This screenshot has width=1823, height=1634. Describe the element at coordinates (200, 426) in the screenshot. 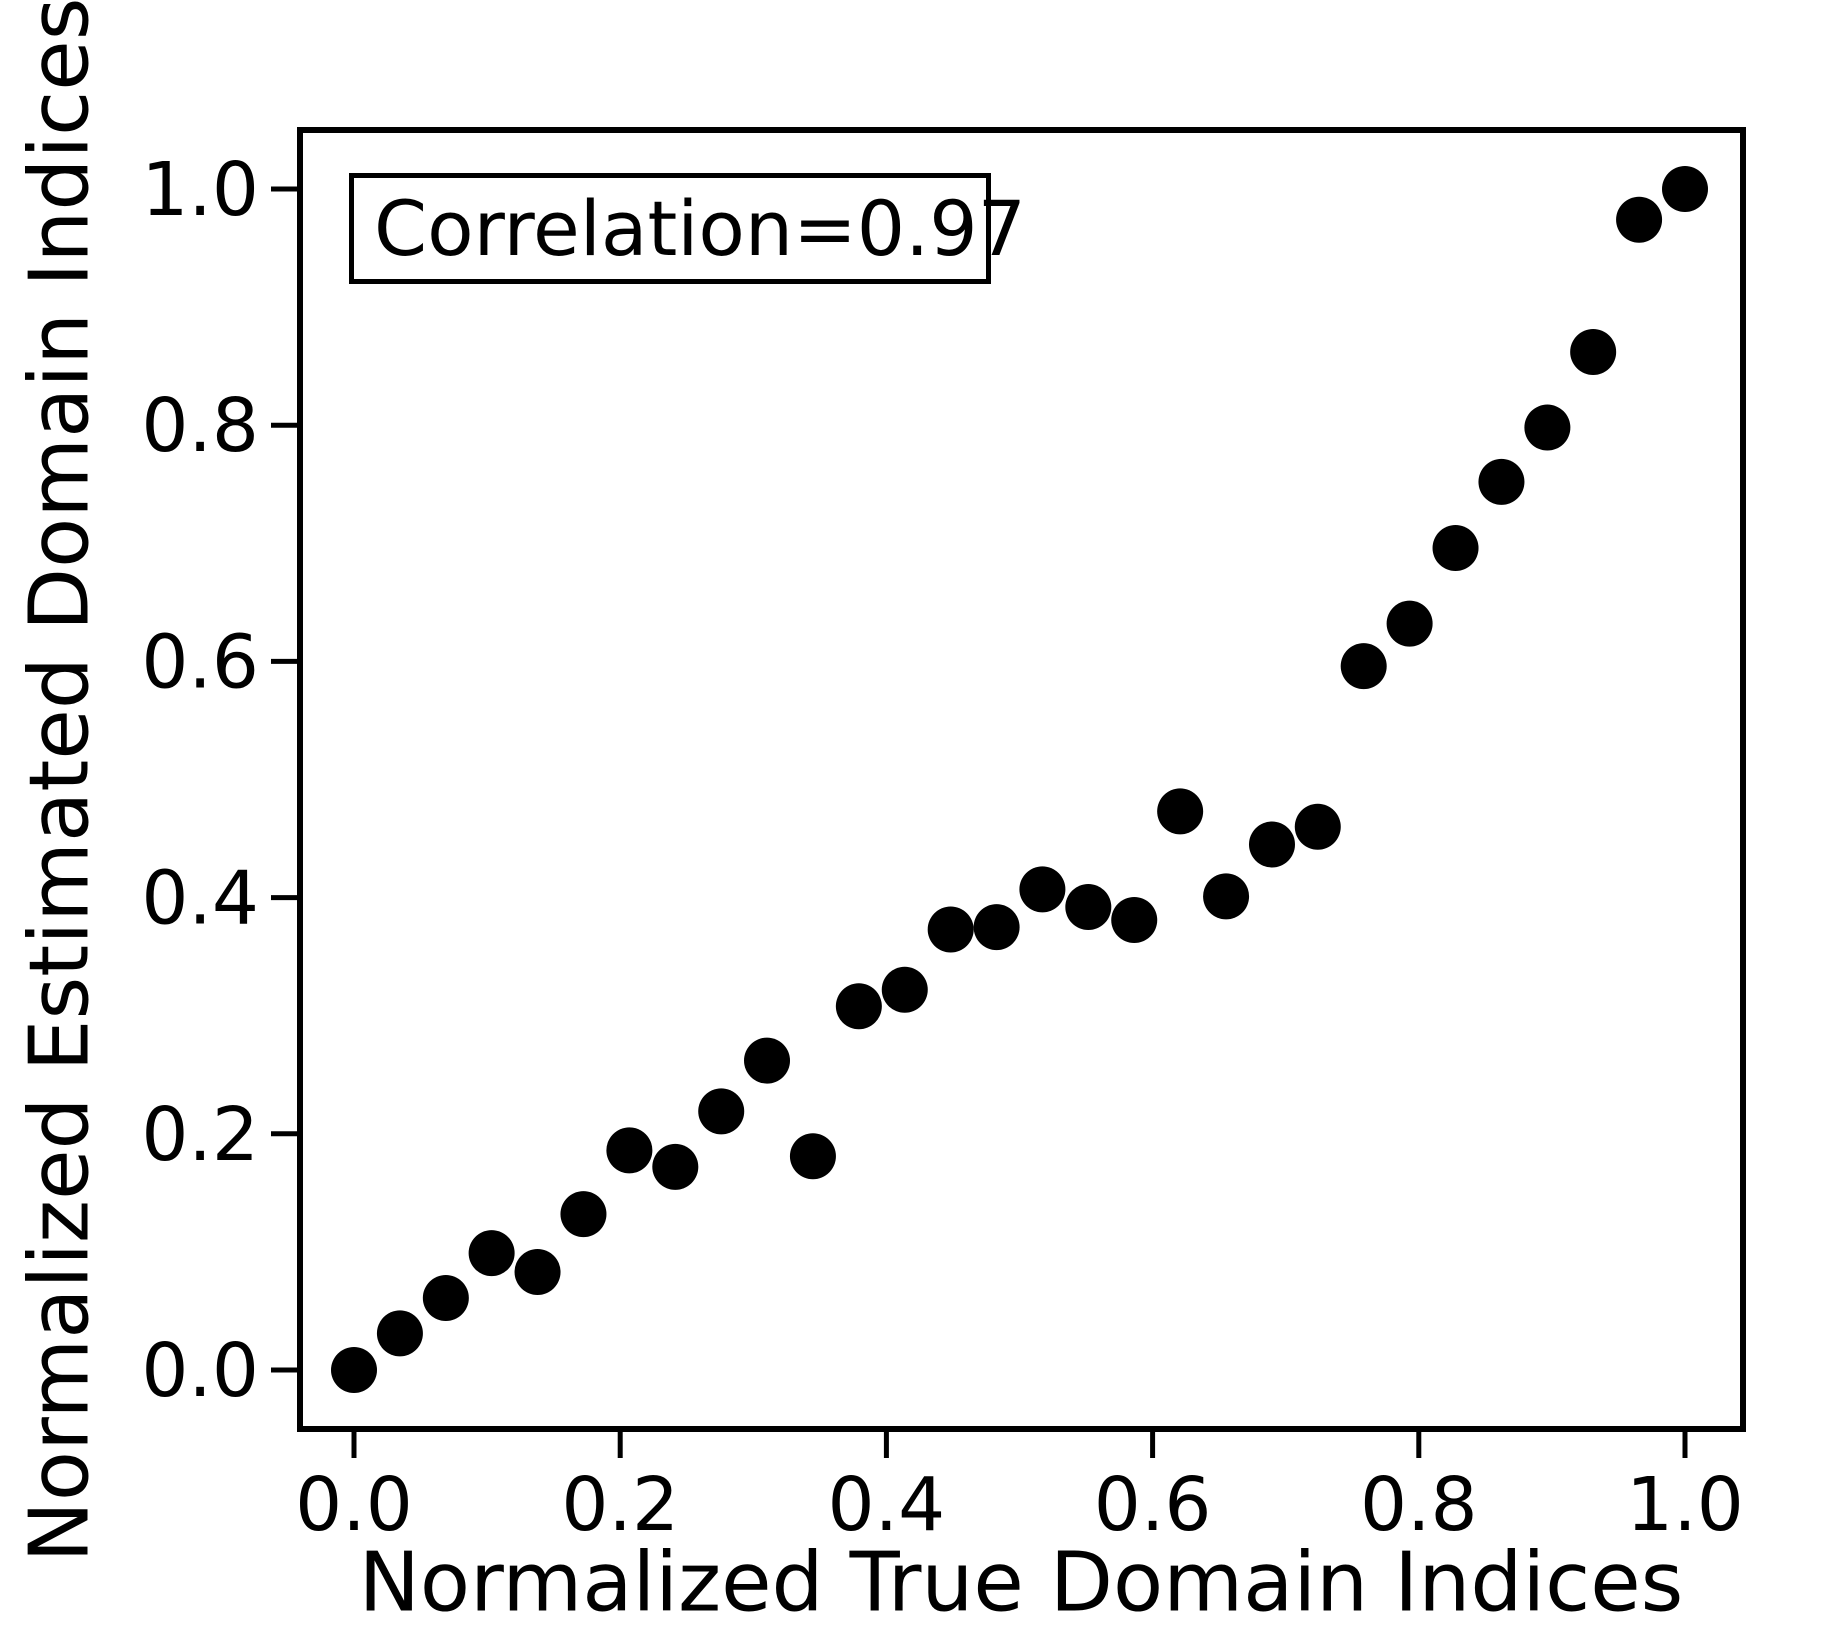

I see `y-tick-label: 0.8` at that location.